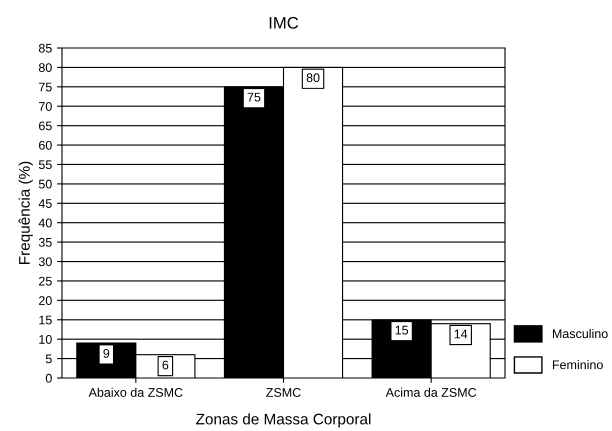  What do you see at coordinates (461, 334) in the screenshot?
I see `data-label: 14` at bounding box center [461, 334].